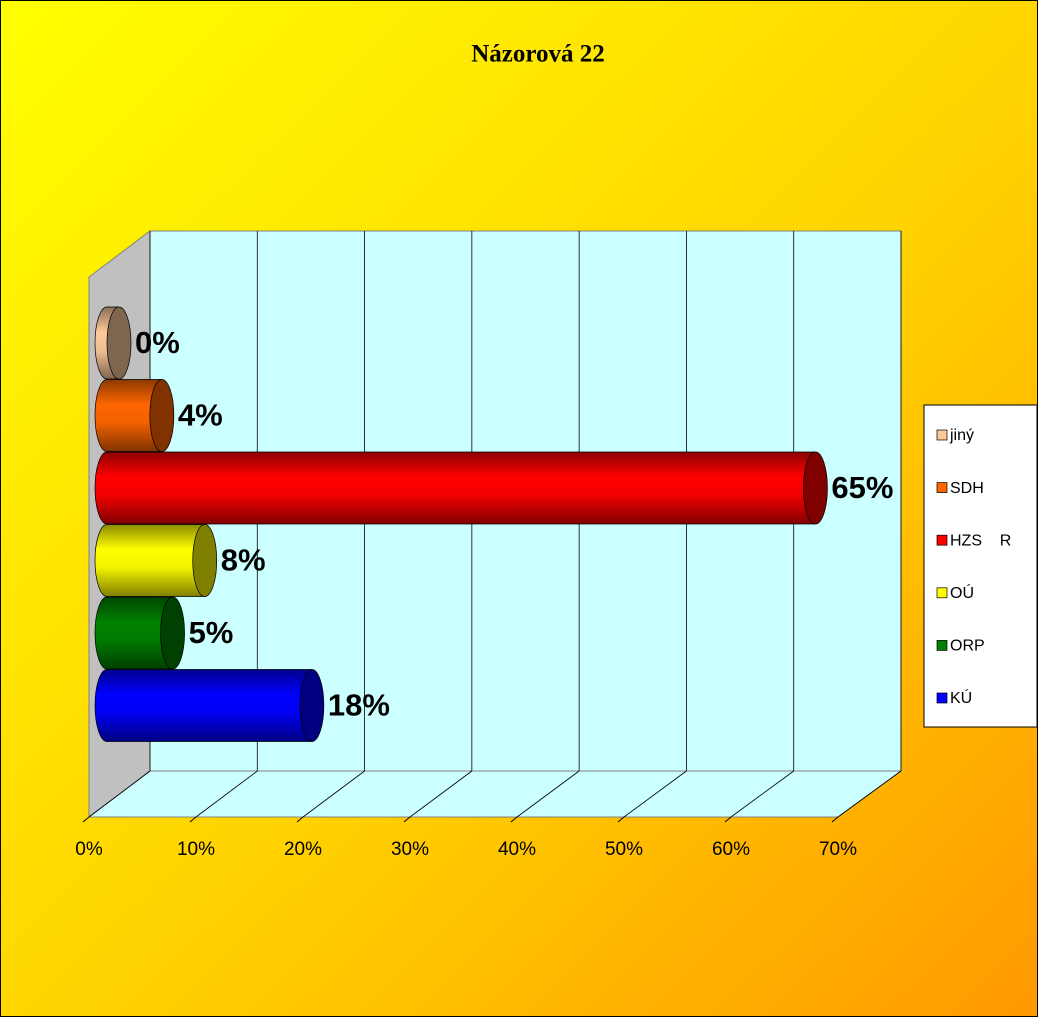  I want to click on data-label: 65%, so click(862, 487).